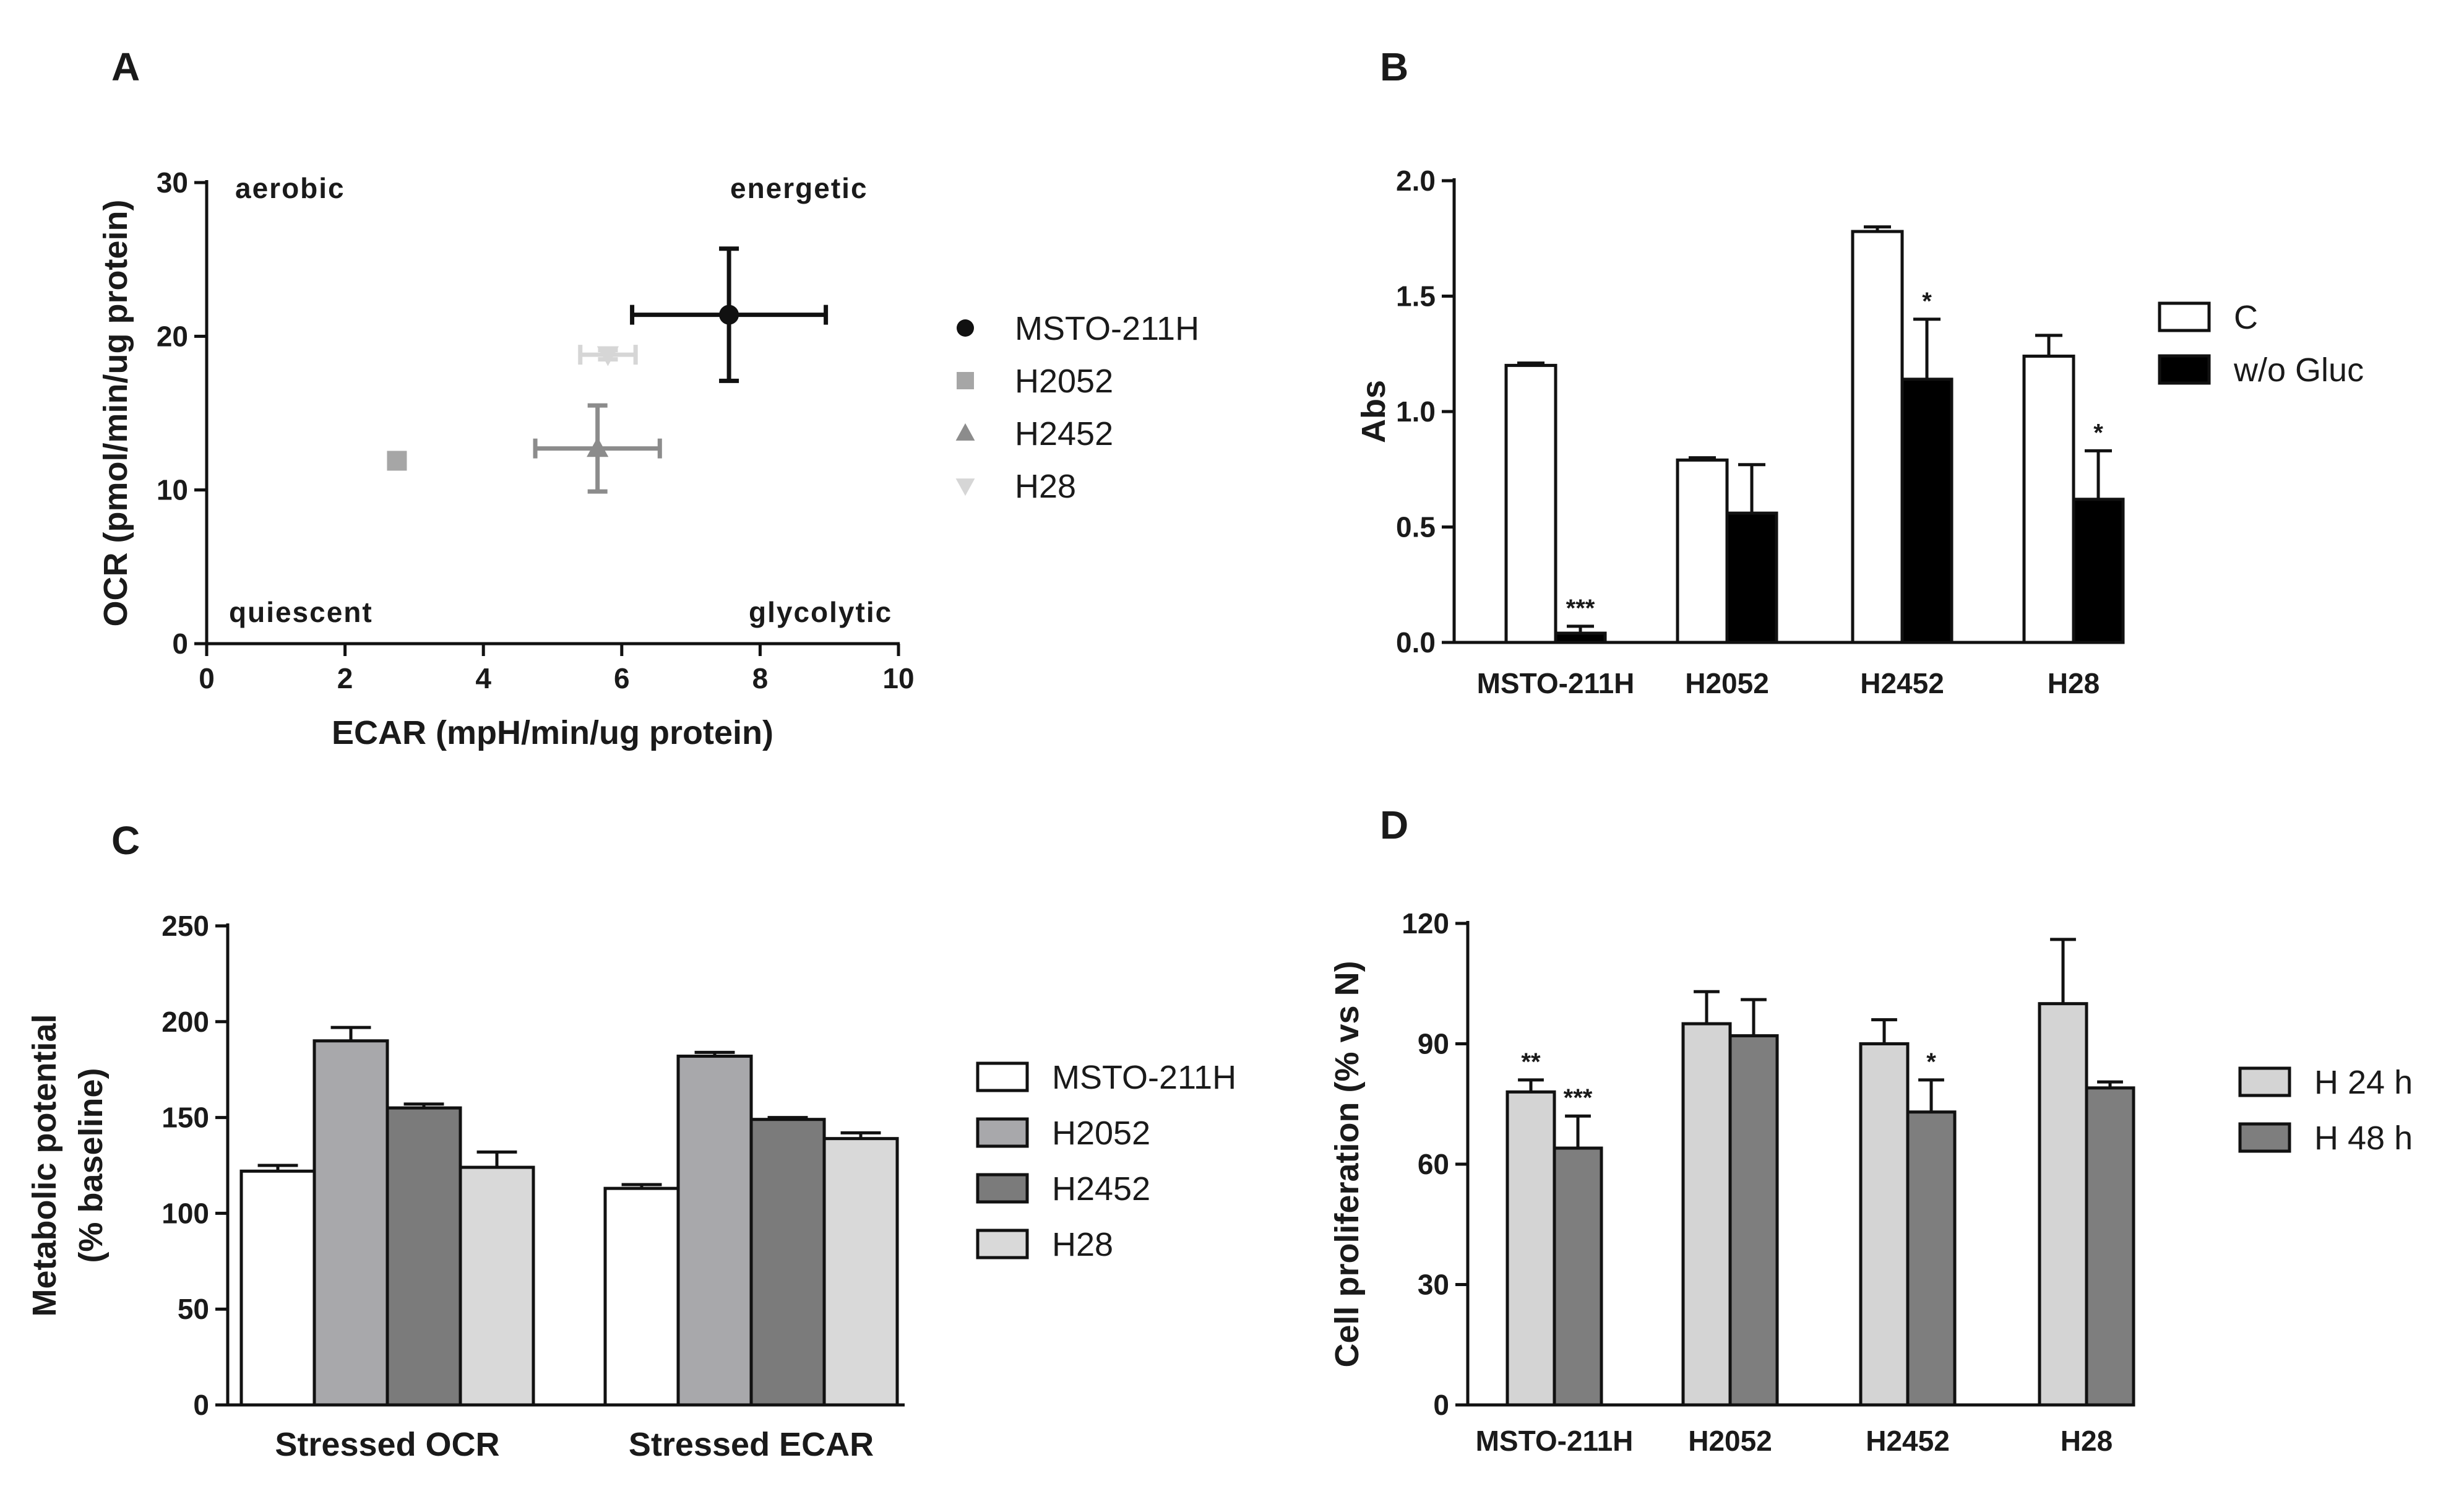 Image resolution: width=2464 pixels, height=1499 pixels. Describe the element at coordinates (185, 1118) in the screenshot. I see `y-tick-label: 150` at that location.